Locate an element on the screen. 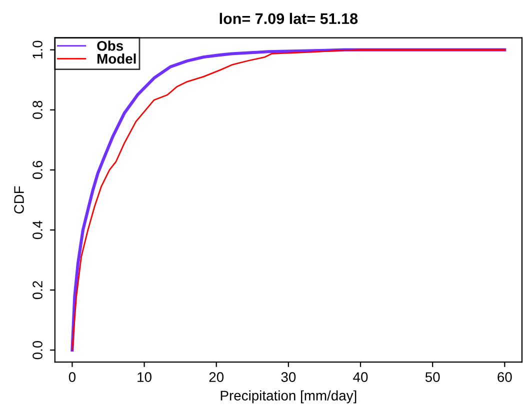  legend-label: Obs is located at coordinates (110, 45).